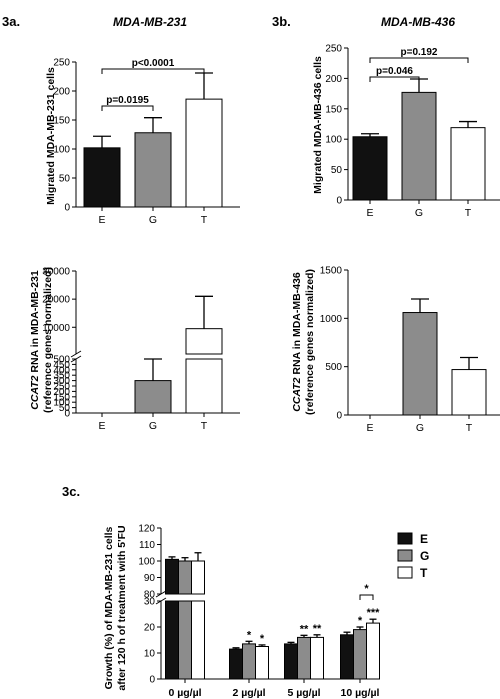 The height and width of the screenshot is (699, 500). Describe the element at coordinates (61, 392) in the screenshot. I see `chart-3a-bottom-ytick-label: 200` at that location.